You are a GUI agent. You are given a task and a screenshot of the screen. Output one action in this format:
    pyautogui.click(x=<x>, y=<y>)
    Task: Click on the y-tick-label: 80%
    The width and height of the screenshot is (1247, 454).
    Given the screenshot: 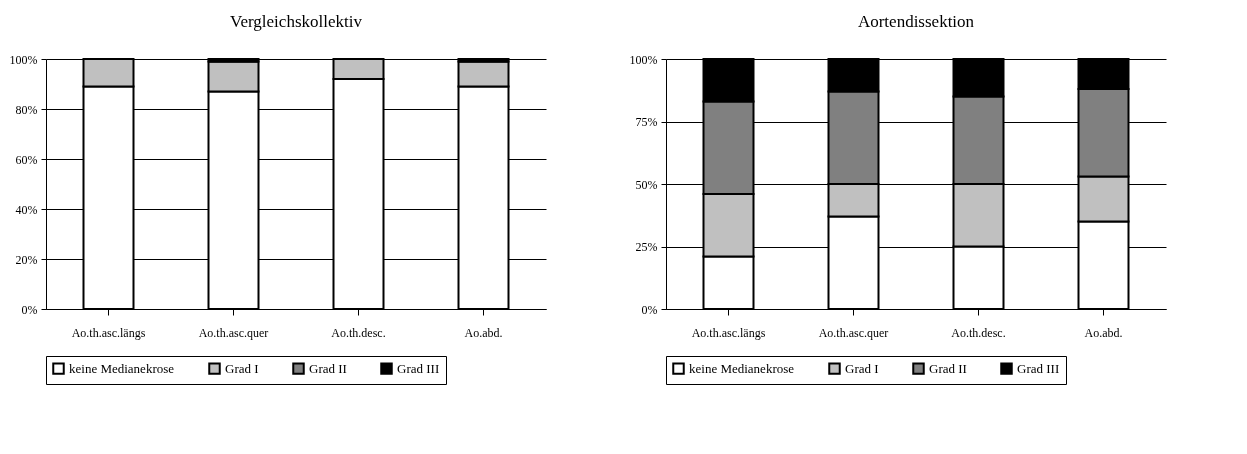 What is the action you would take?
    pyautogui.click(x=26, y=109)
    